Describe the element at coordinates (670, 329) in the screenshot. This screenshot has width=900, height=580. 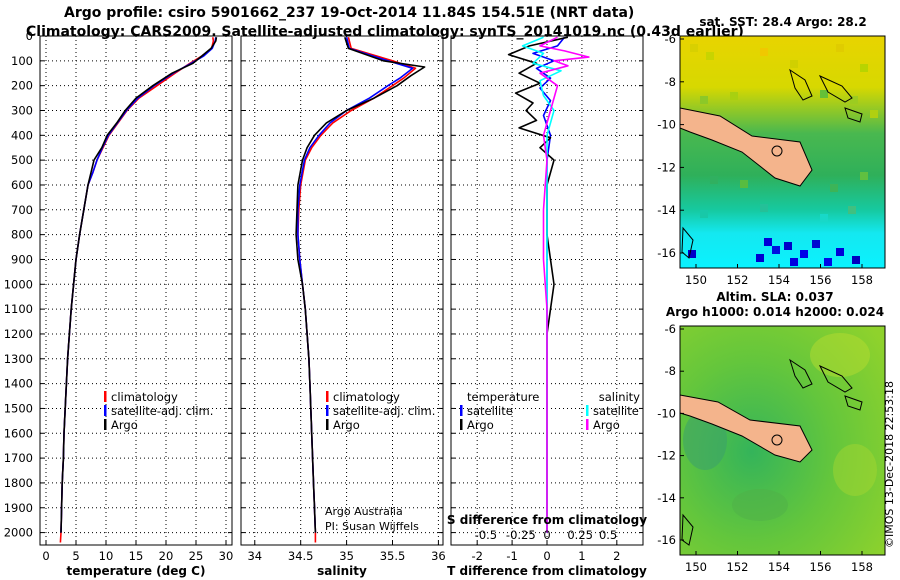
I see `lat-tick-label: -6` at that location.